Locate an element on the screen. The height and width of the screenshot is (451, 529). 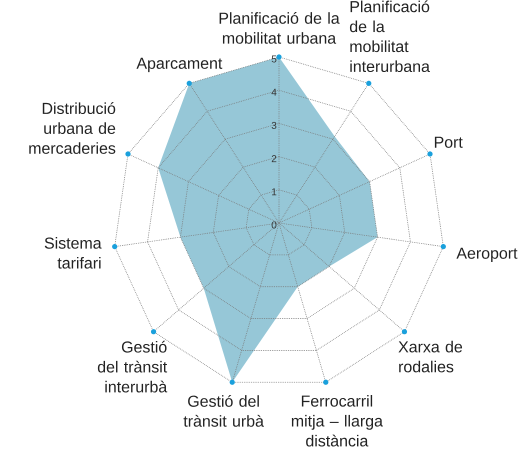
spoke-label: Gestió del trànsit urbà is located at coordinates (224, 410).